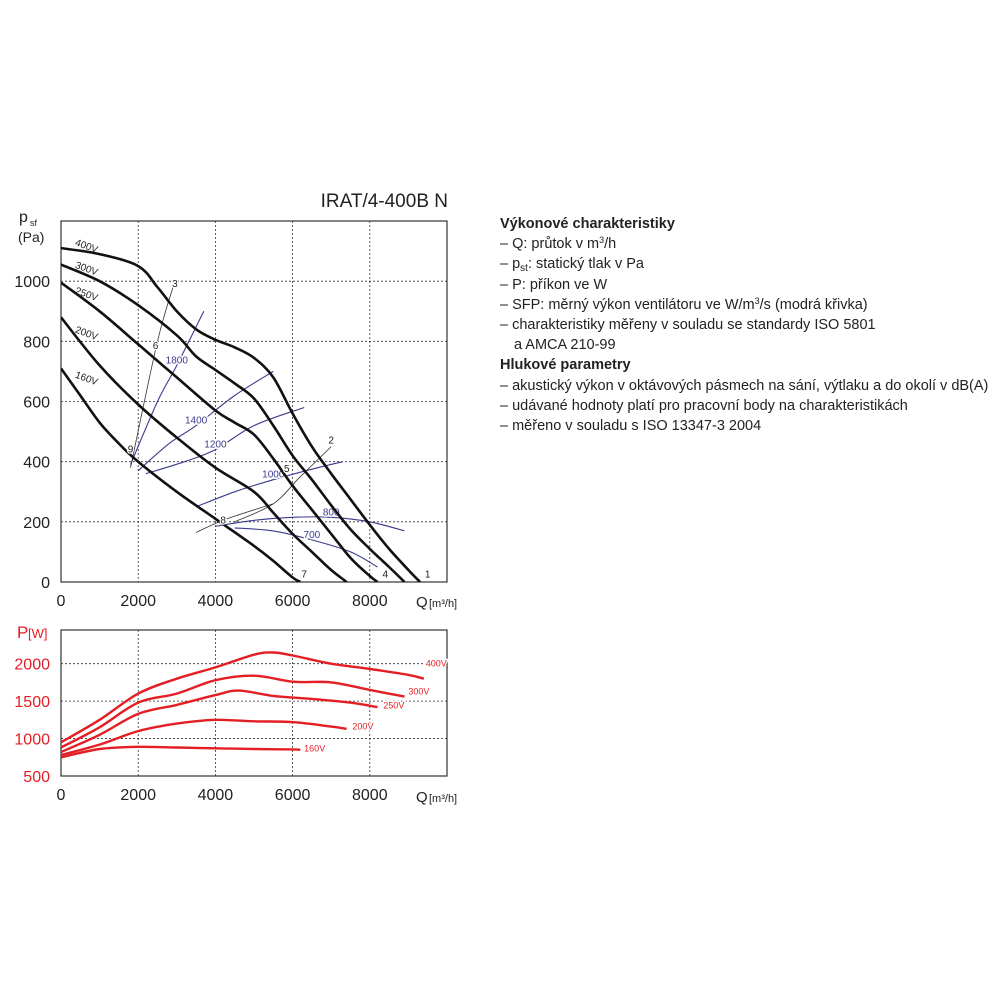  I want to click on sfp-curve-label: 700, so click(312, 535).